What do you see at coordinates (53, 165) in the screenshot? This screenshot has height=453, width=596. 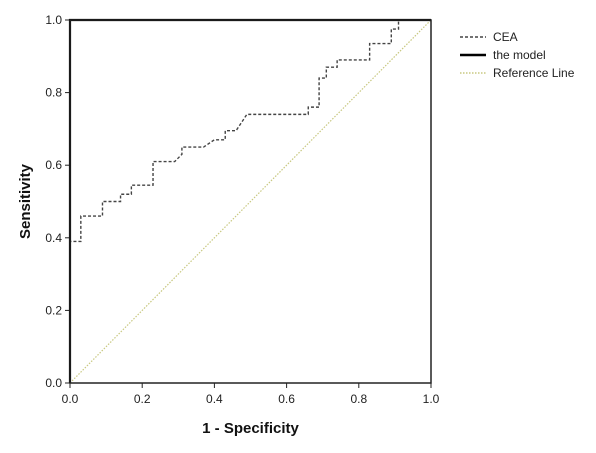 I see `y-tick-label: 0.6` at bounding box center [53, 165].